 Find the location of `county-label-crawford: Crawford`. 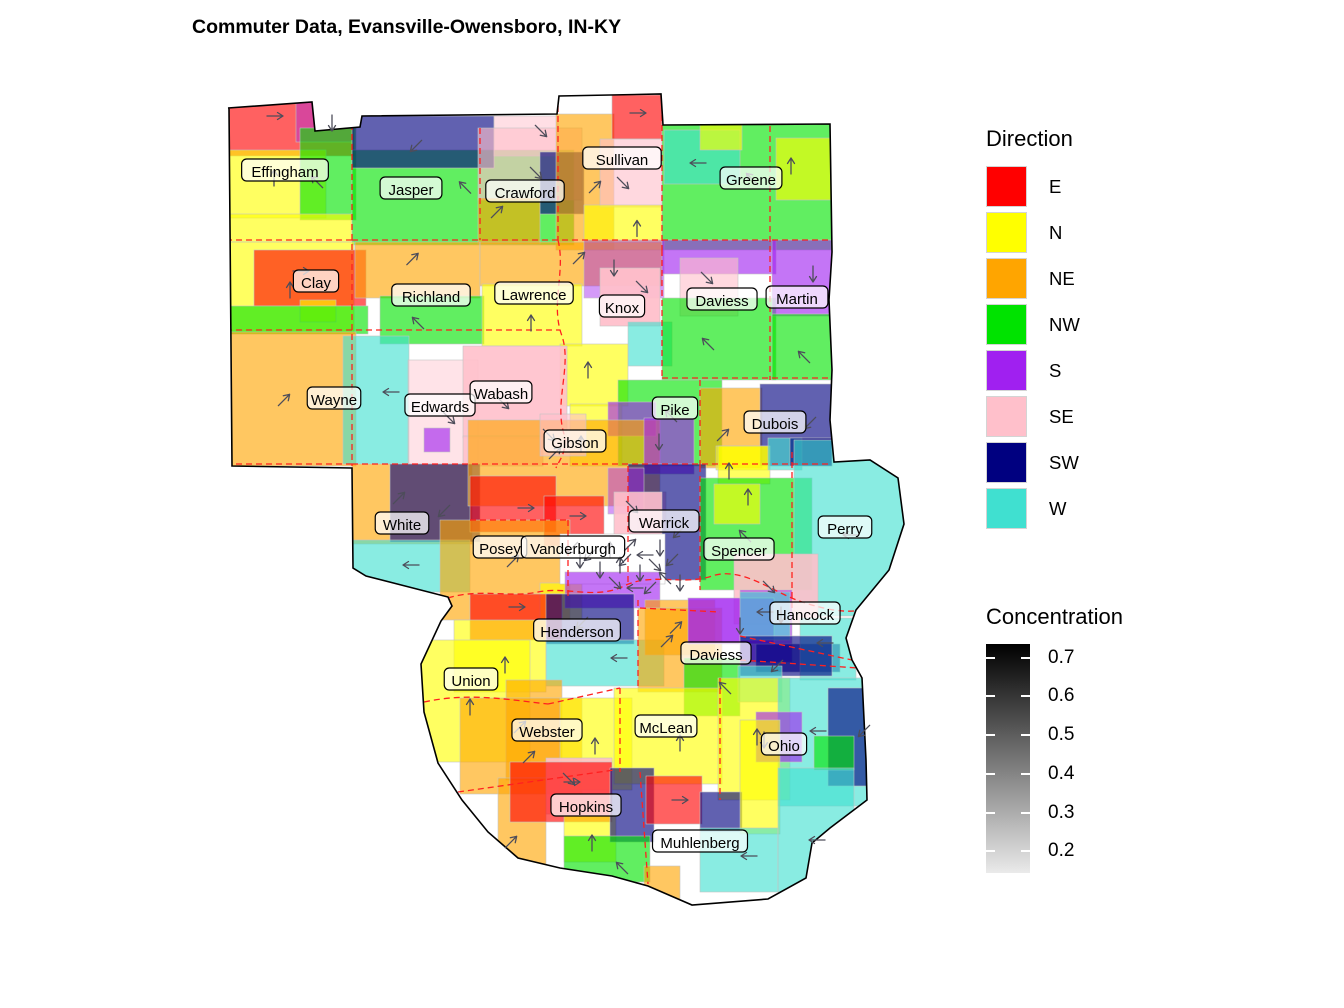

county-label-crawford: Crawford is located at coordinates (525, 191).